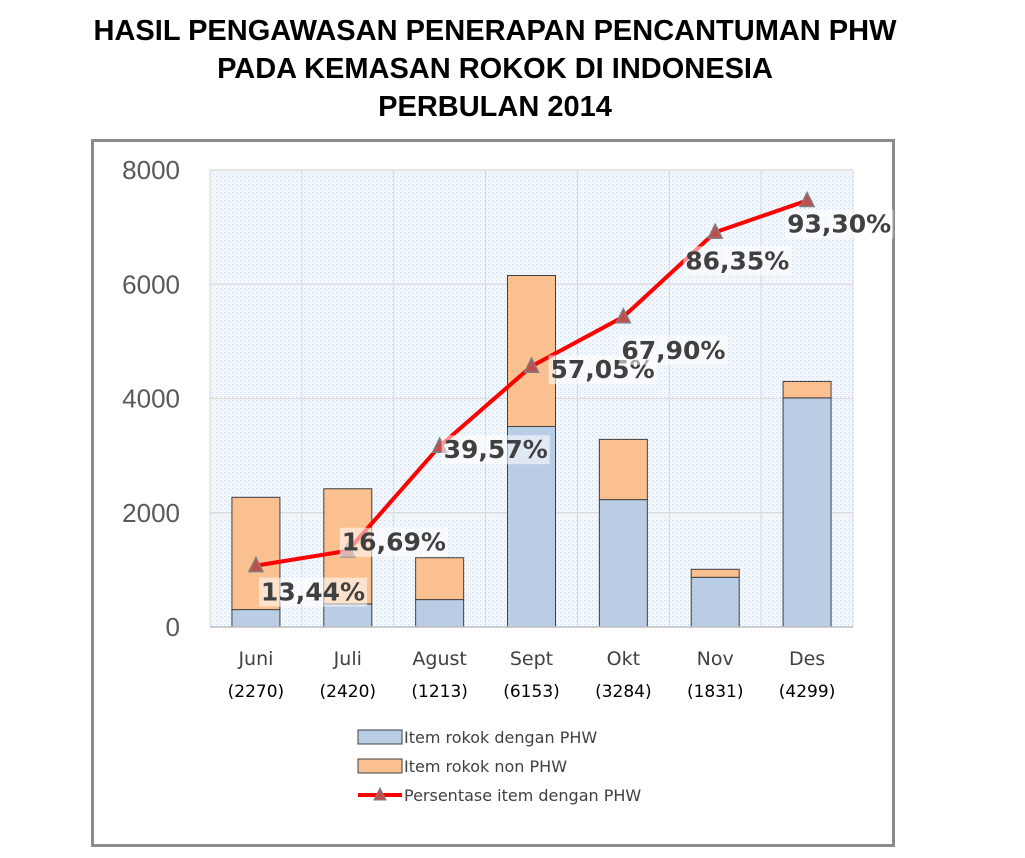 The height and width of the screenshot is (858, 1025). I want to click on x-count-label: (1831), so click(715, 692).